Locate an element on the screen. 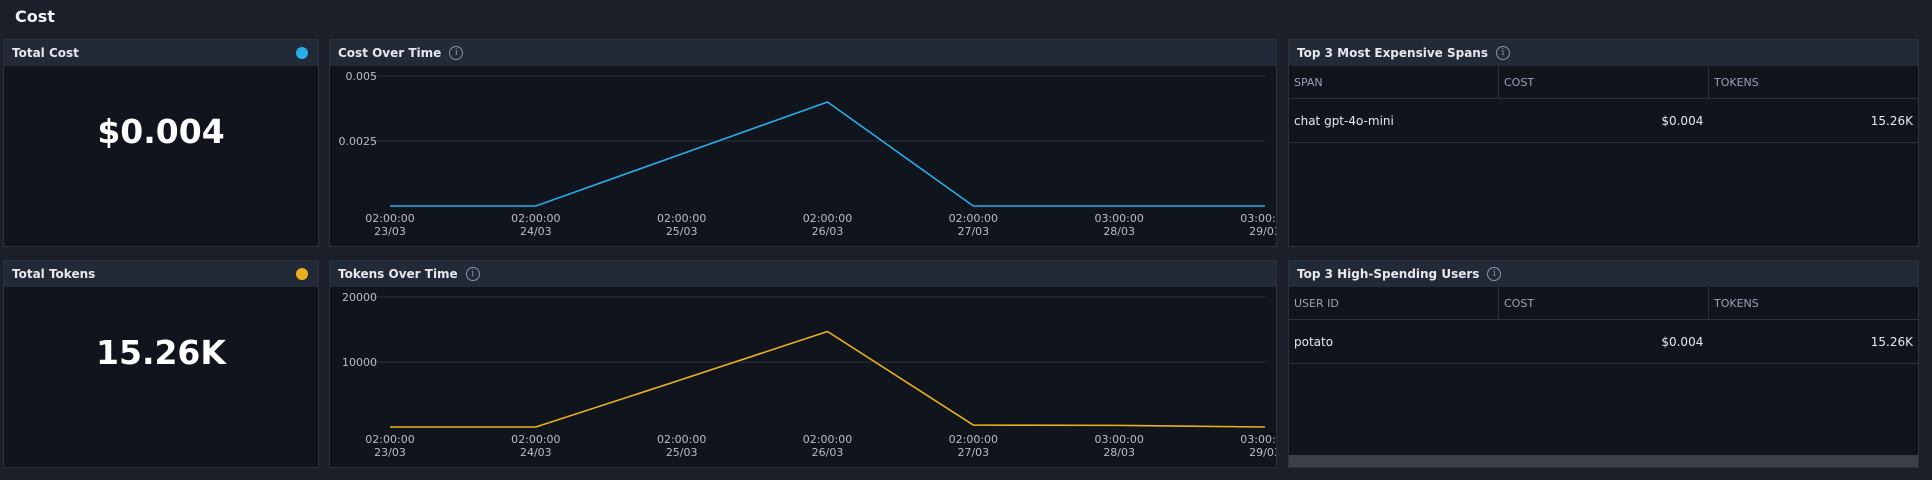  total-tokens-title: Total Tokens is located at coordinates (54, 274).